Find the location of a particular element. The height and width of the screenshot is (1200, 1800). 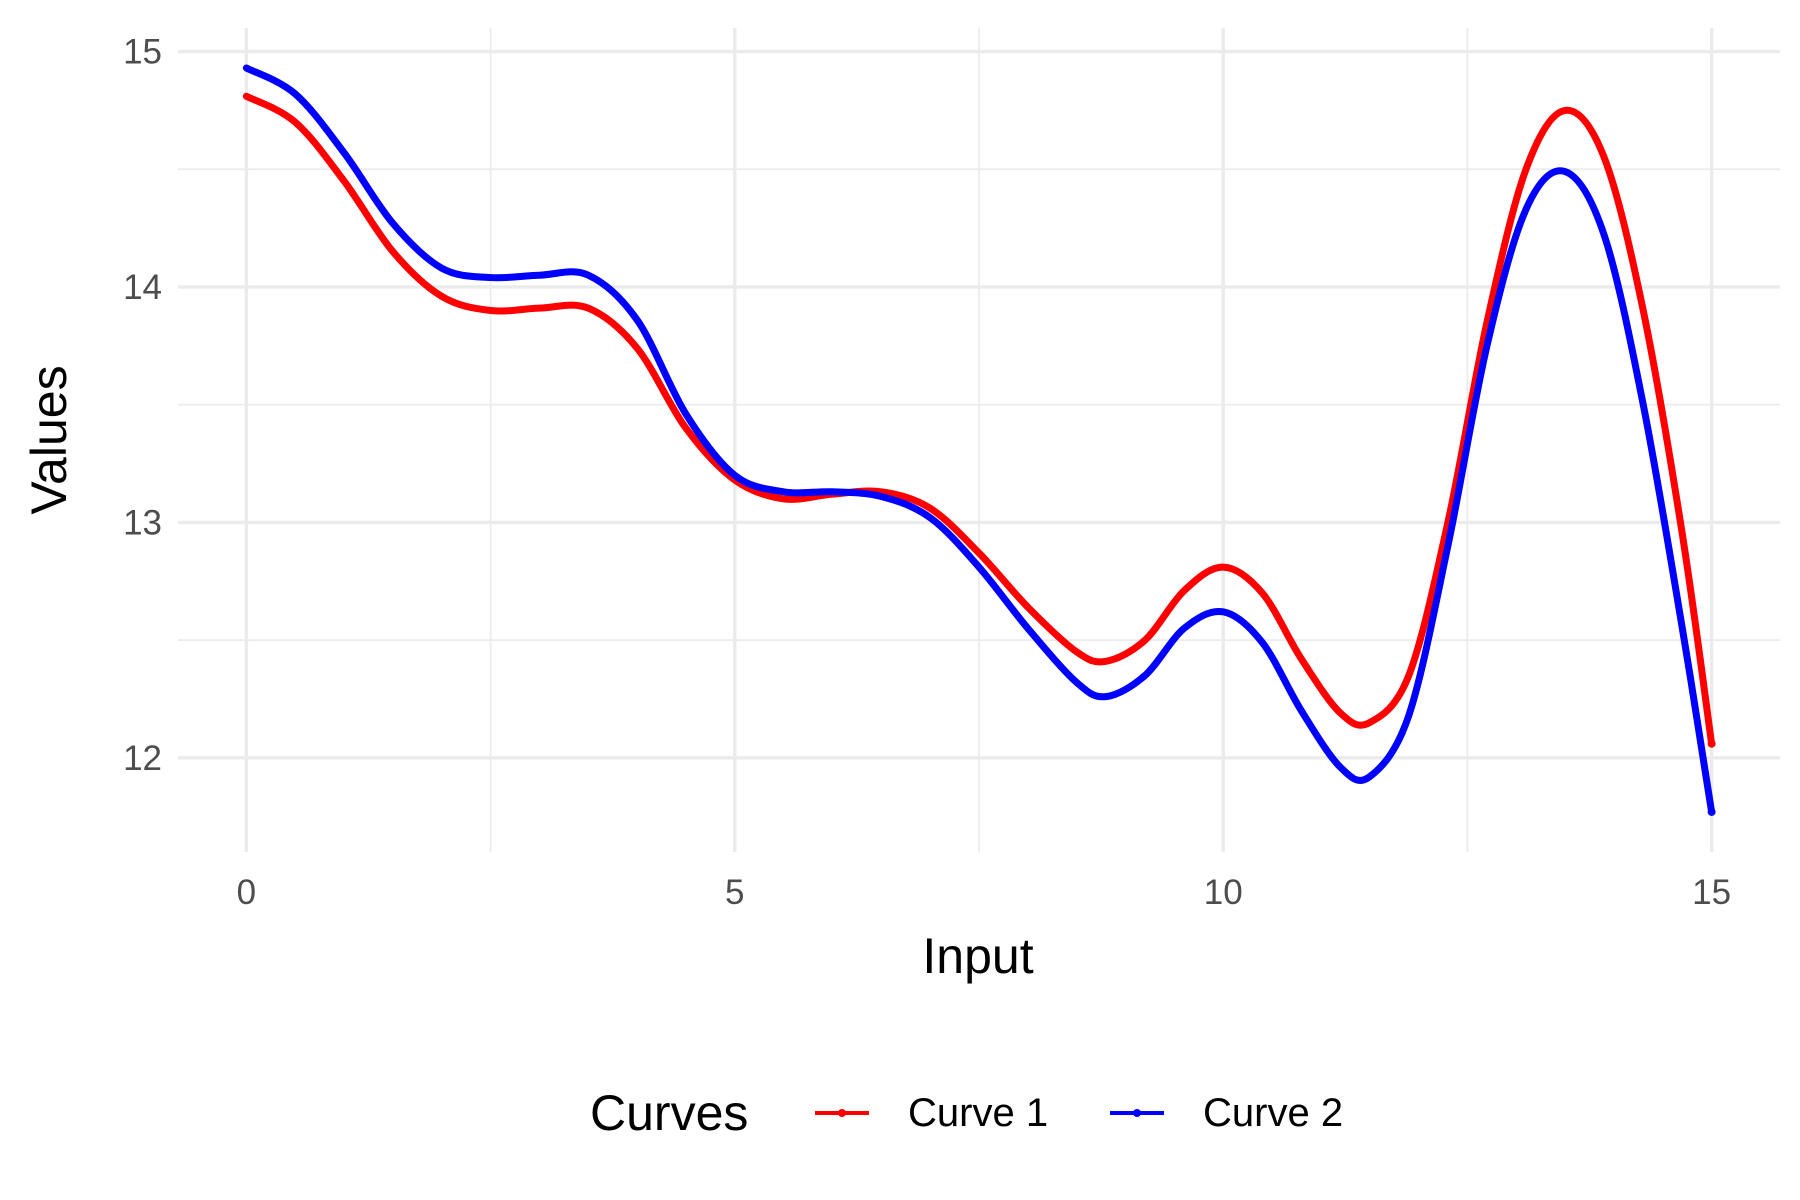

x-tick-label: 10 is located at coordinates (1223, 892).